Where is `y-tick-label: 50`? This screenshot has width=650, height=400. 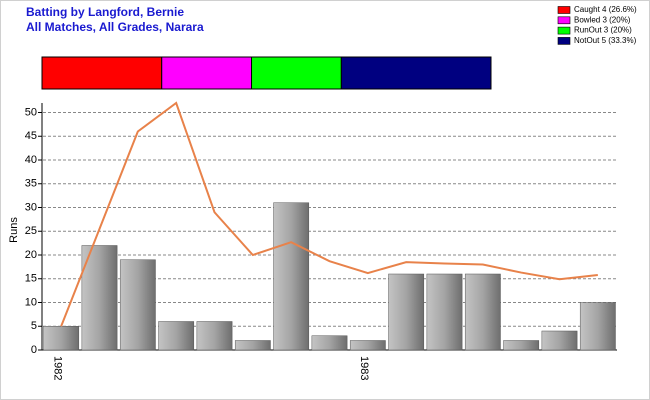
y-tick-label: 50 is located at coordinates (31, 112).